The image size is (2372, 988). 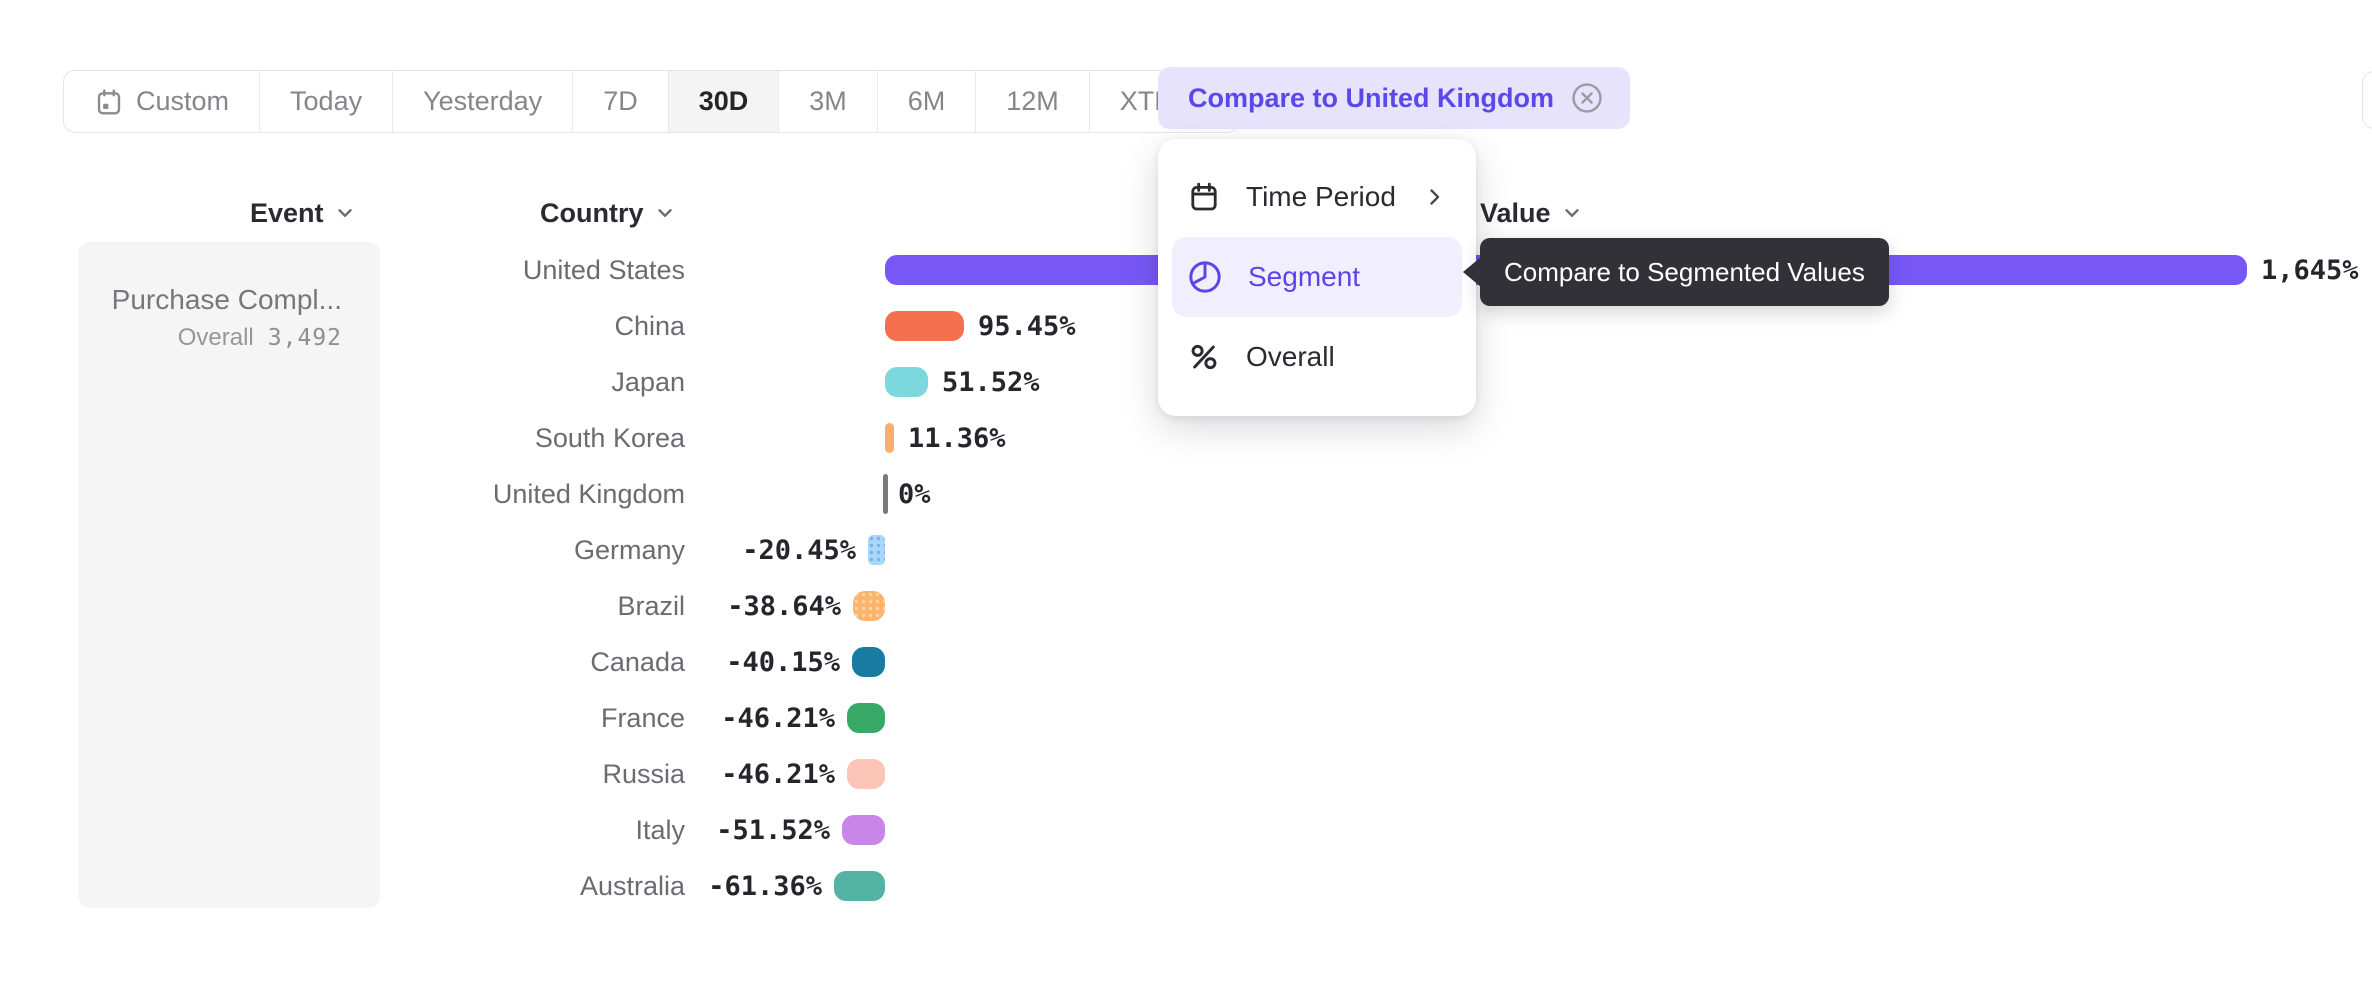 What do you see at coordinates (1321, 196) in the screenshot?
I see `menu-item-label: Time Period` at bounding box center [1321, 196].